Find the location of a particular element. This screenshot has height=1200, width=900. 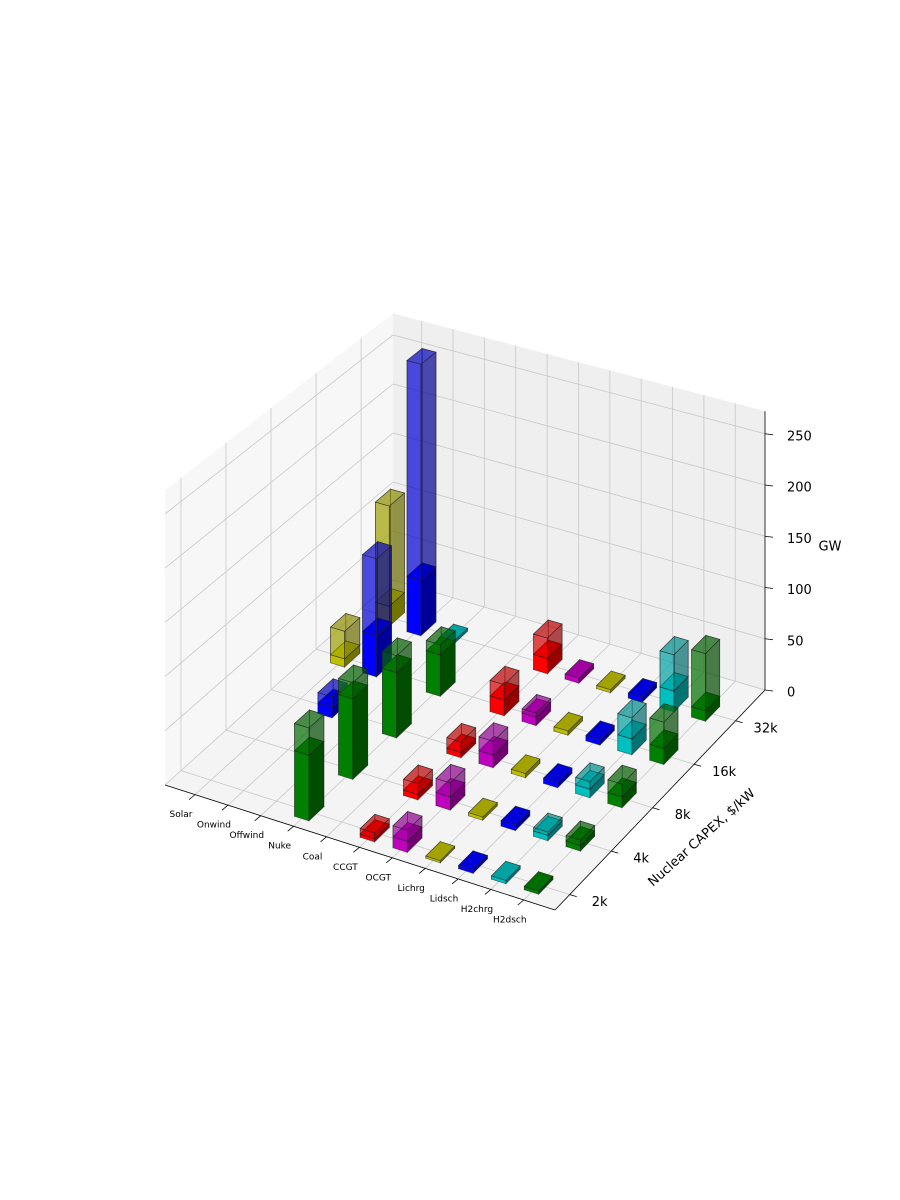

x-tick-label: Onwind is located at coordinates (214, 826).